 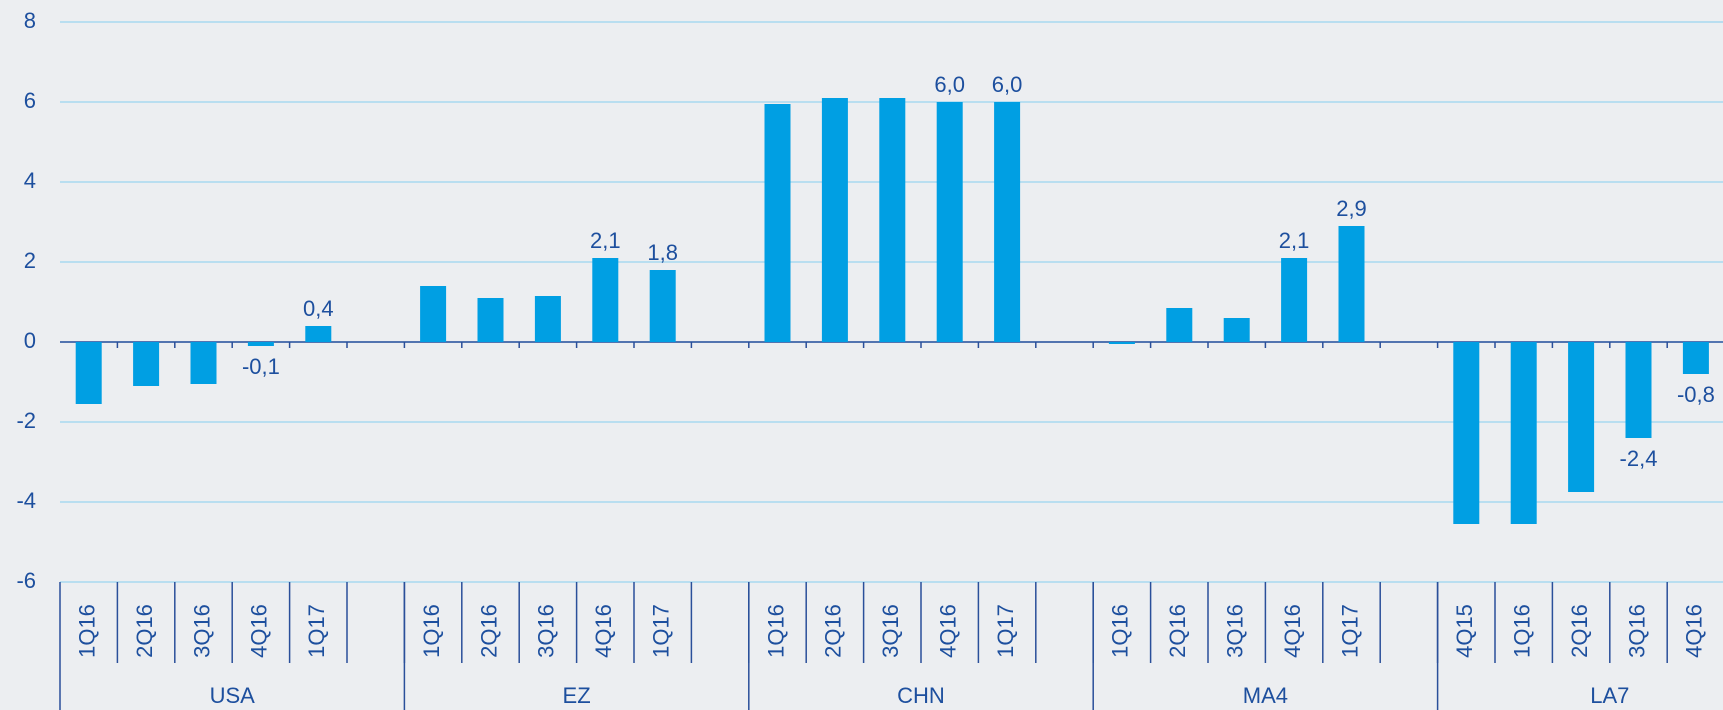 I want to click on y-tick-label: 8, so click(x=30, y=20).